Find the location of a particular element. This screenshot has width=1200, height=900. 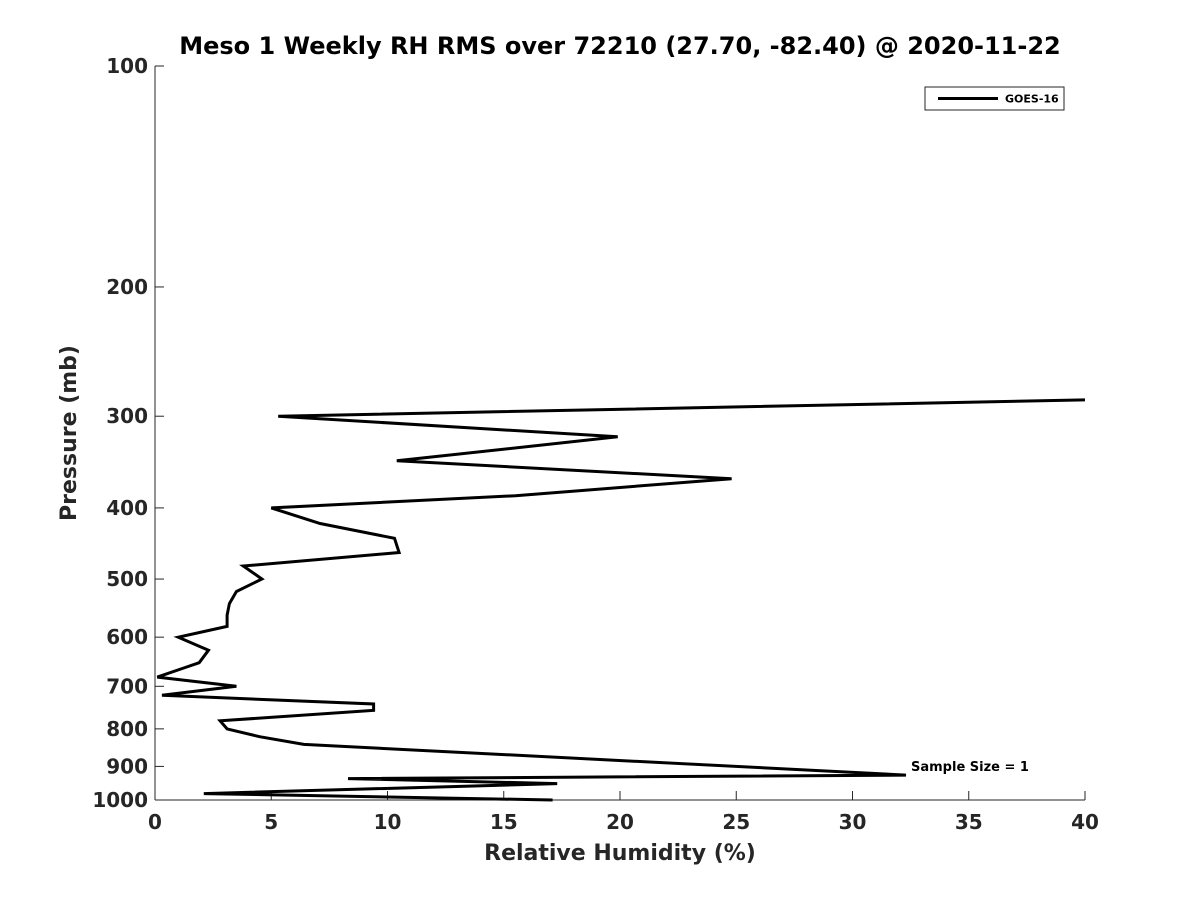

legend: GOES-16 is located at coordinates (994, 98).